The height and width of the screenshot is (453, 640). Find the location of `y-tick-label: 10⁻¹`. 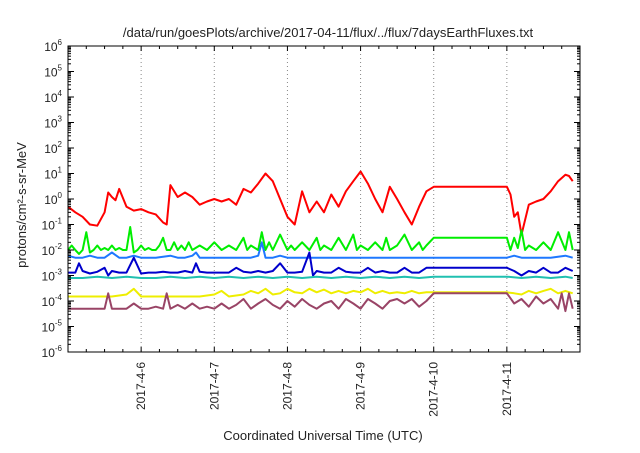

y-tick-label: 10⁻¹ is located at coordinates (52, 225).